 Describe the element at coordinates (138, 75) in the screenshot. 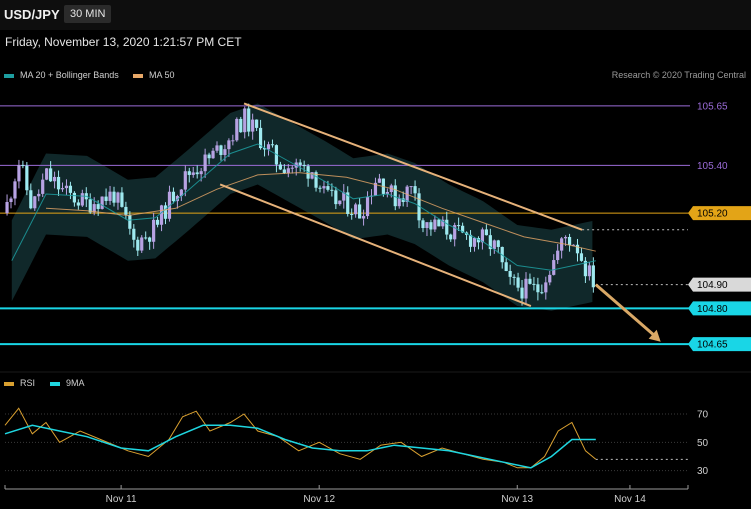

I see `ma50-swatch` at that location.